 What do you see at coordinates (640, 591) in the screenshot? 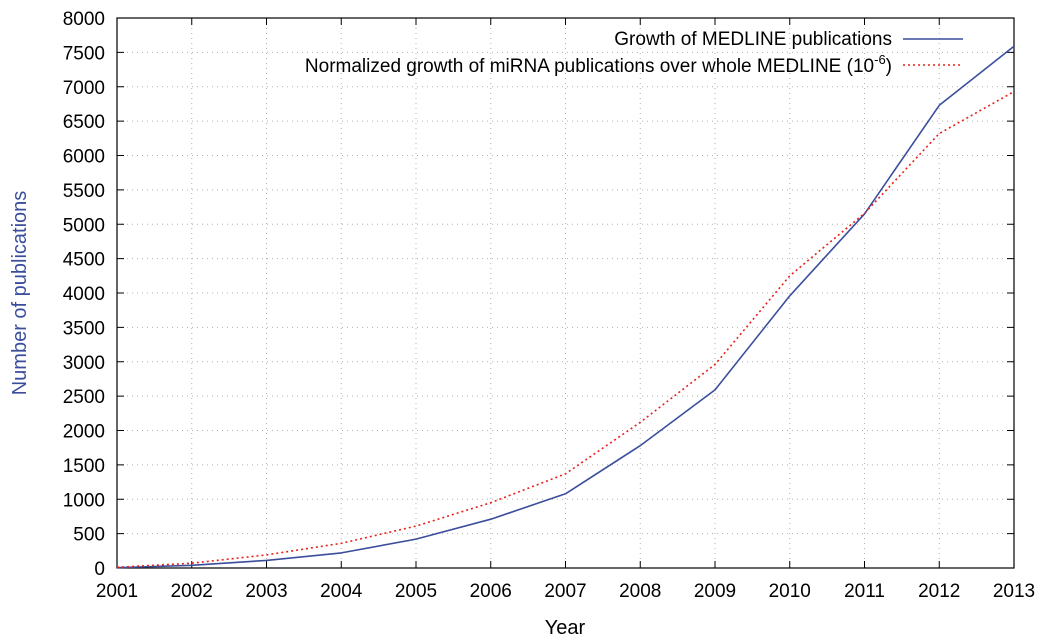
I see `x-tick-label: 2008` at bounding box center [640, 591].